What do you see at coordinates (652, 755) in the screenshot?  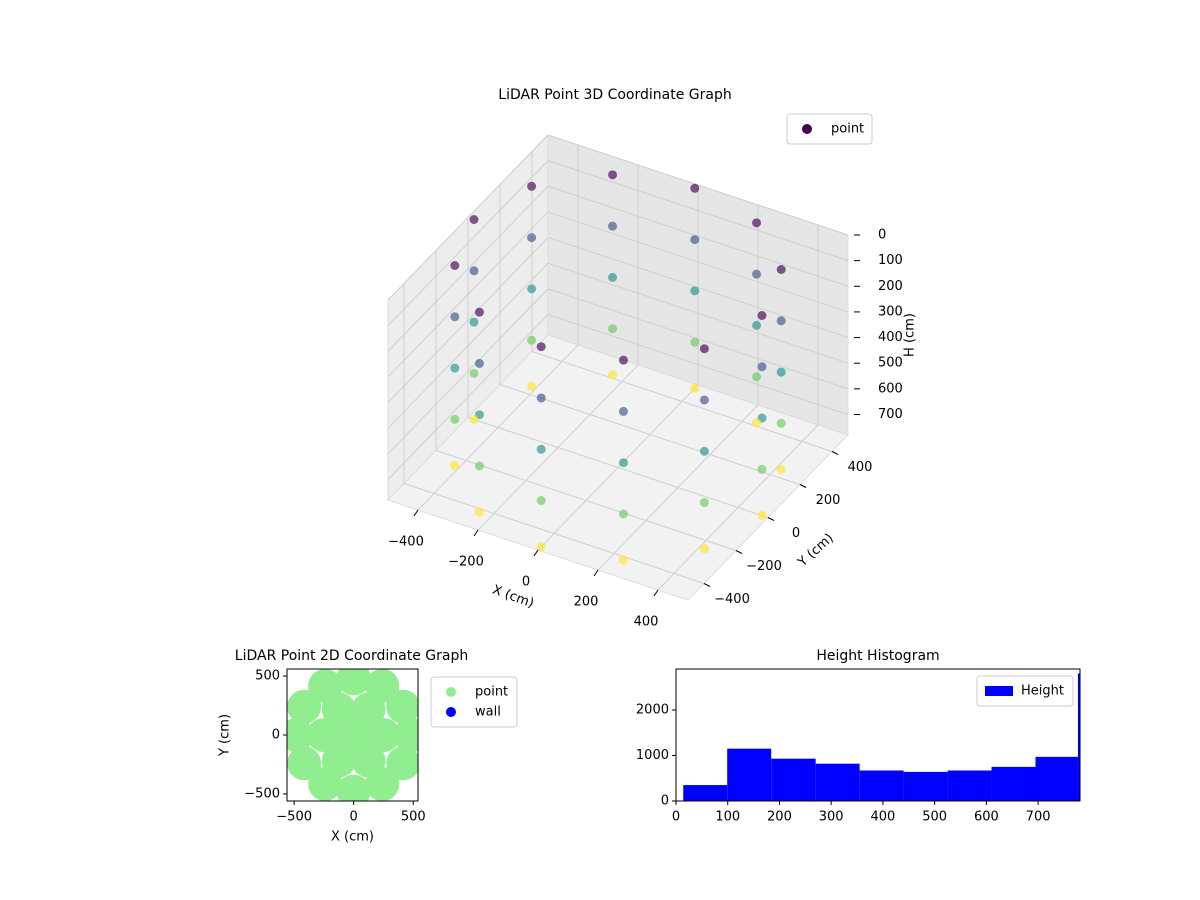 I see `y-tick-label: 1000` at bounding box center [652, 755].